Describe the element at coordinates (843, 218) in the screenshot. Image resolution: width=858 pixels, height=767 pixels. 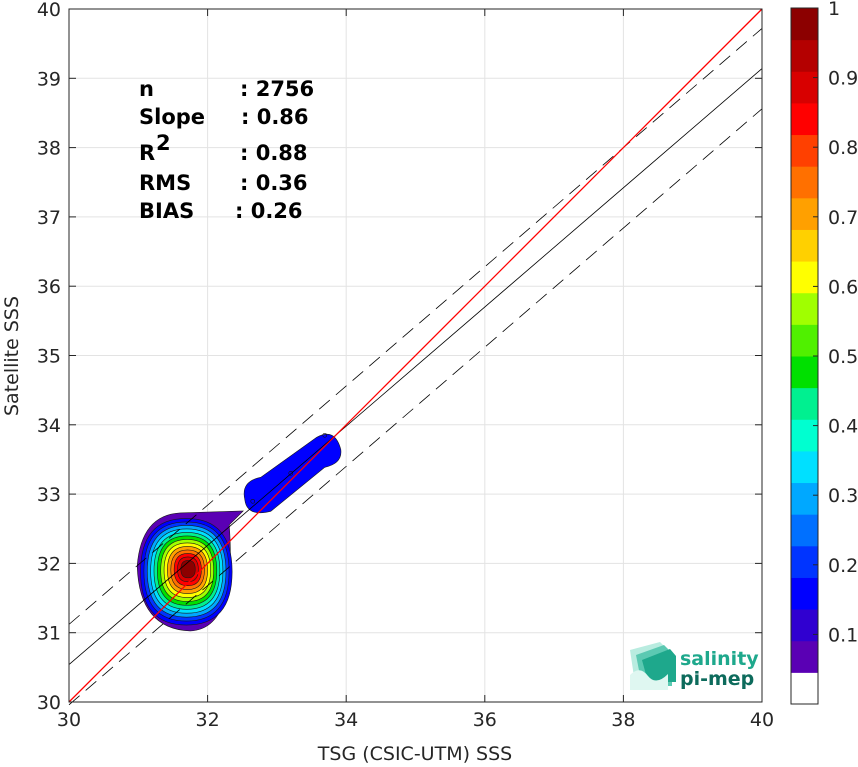
I see `colorbar-tick-label: 0.7` at that location.